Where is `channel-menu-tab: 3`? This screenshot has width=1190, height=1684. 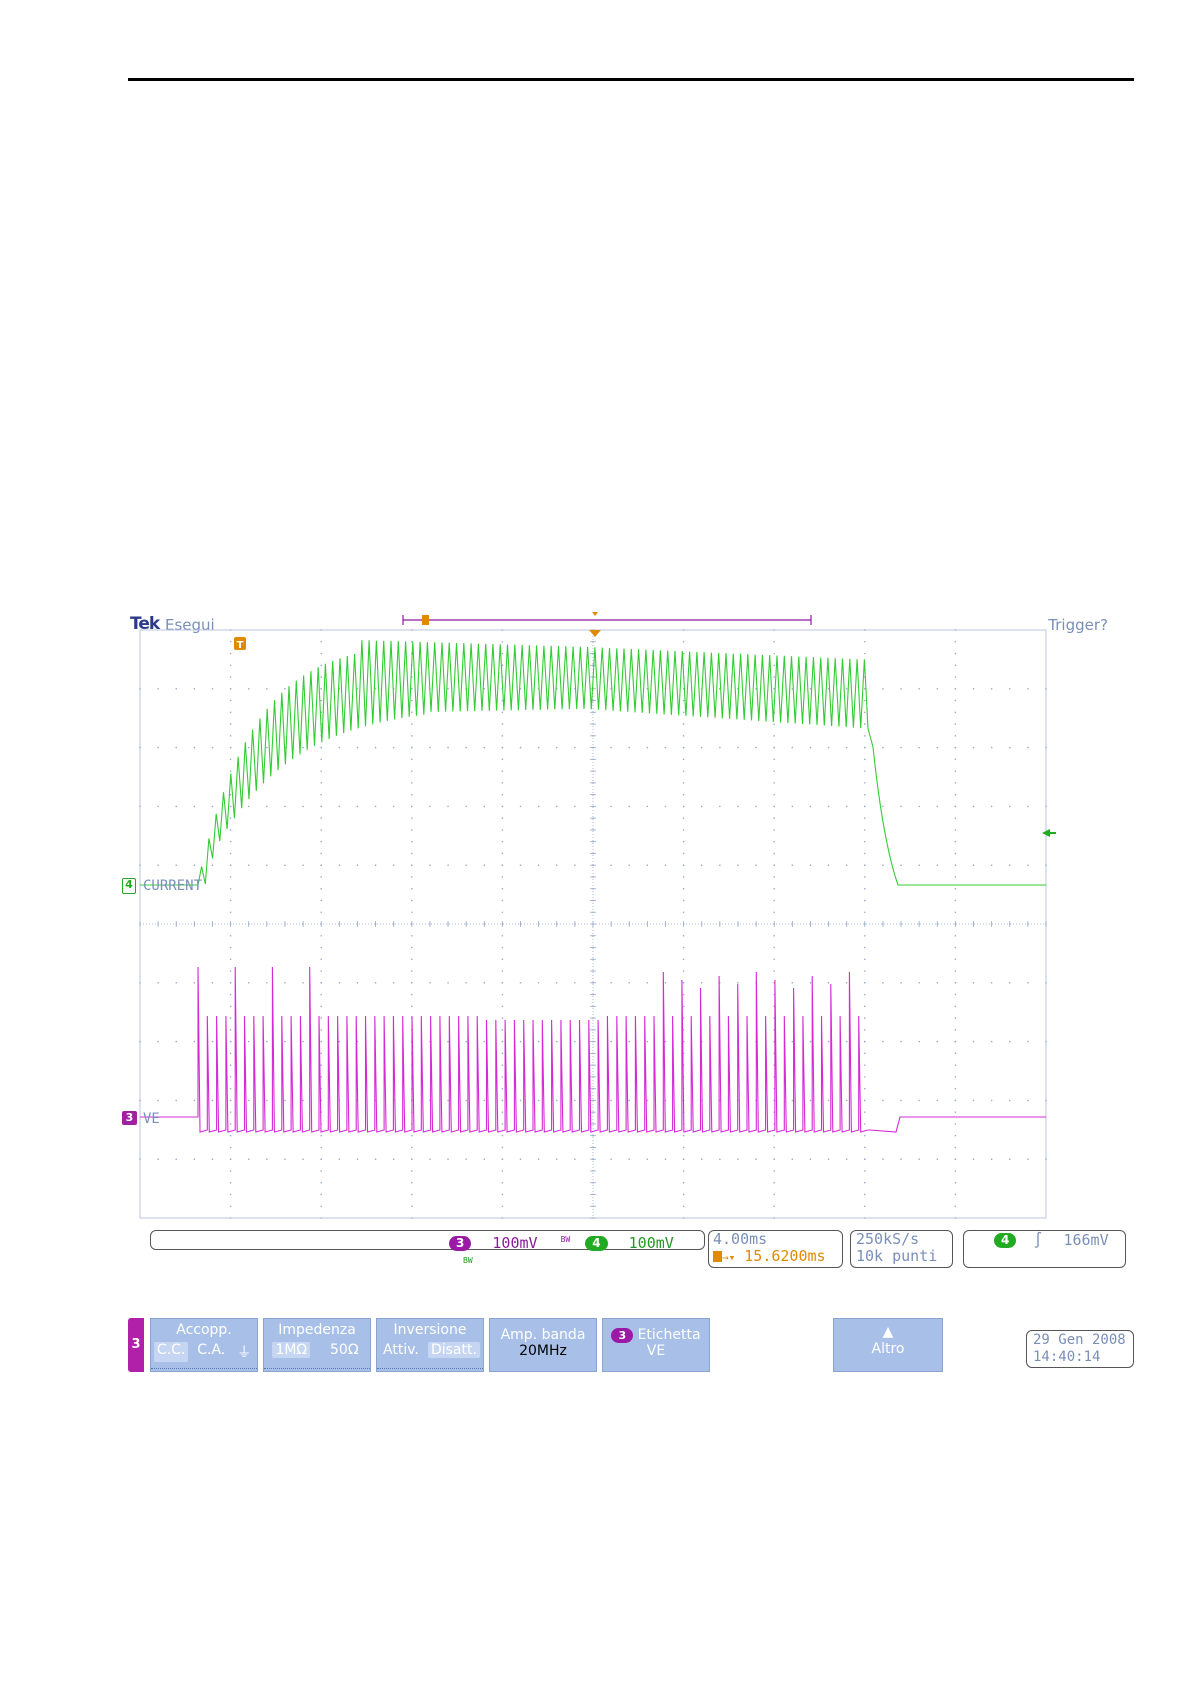
channel-menu-tab: 3 is located at coordinates (136, 1345).